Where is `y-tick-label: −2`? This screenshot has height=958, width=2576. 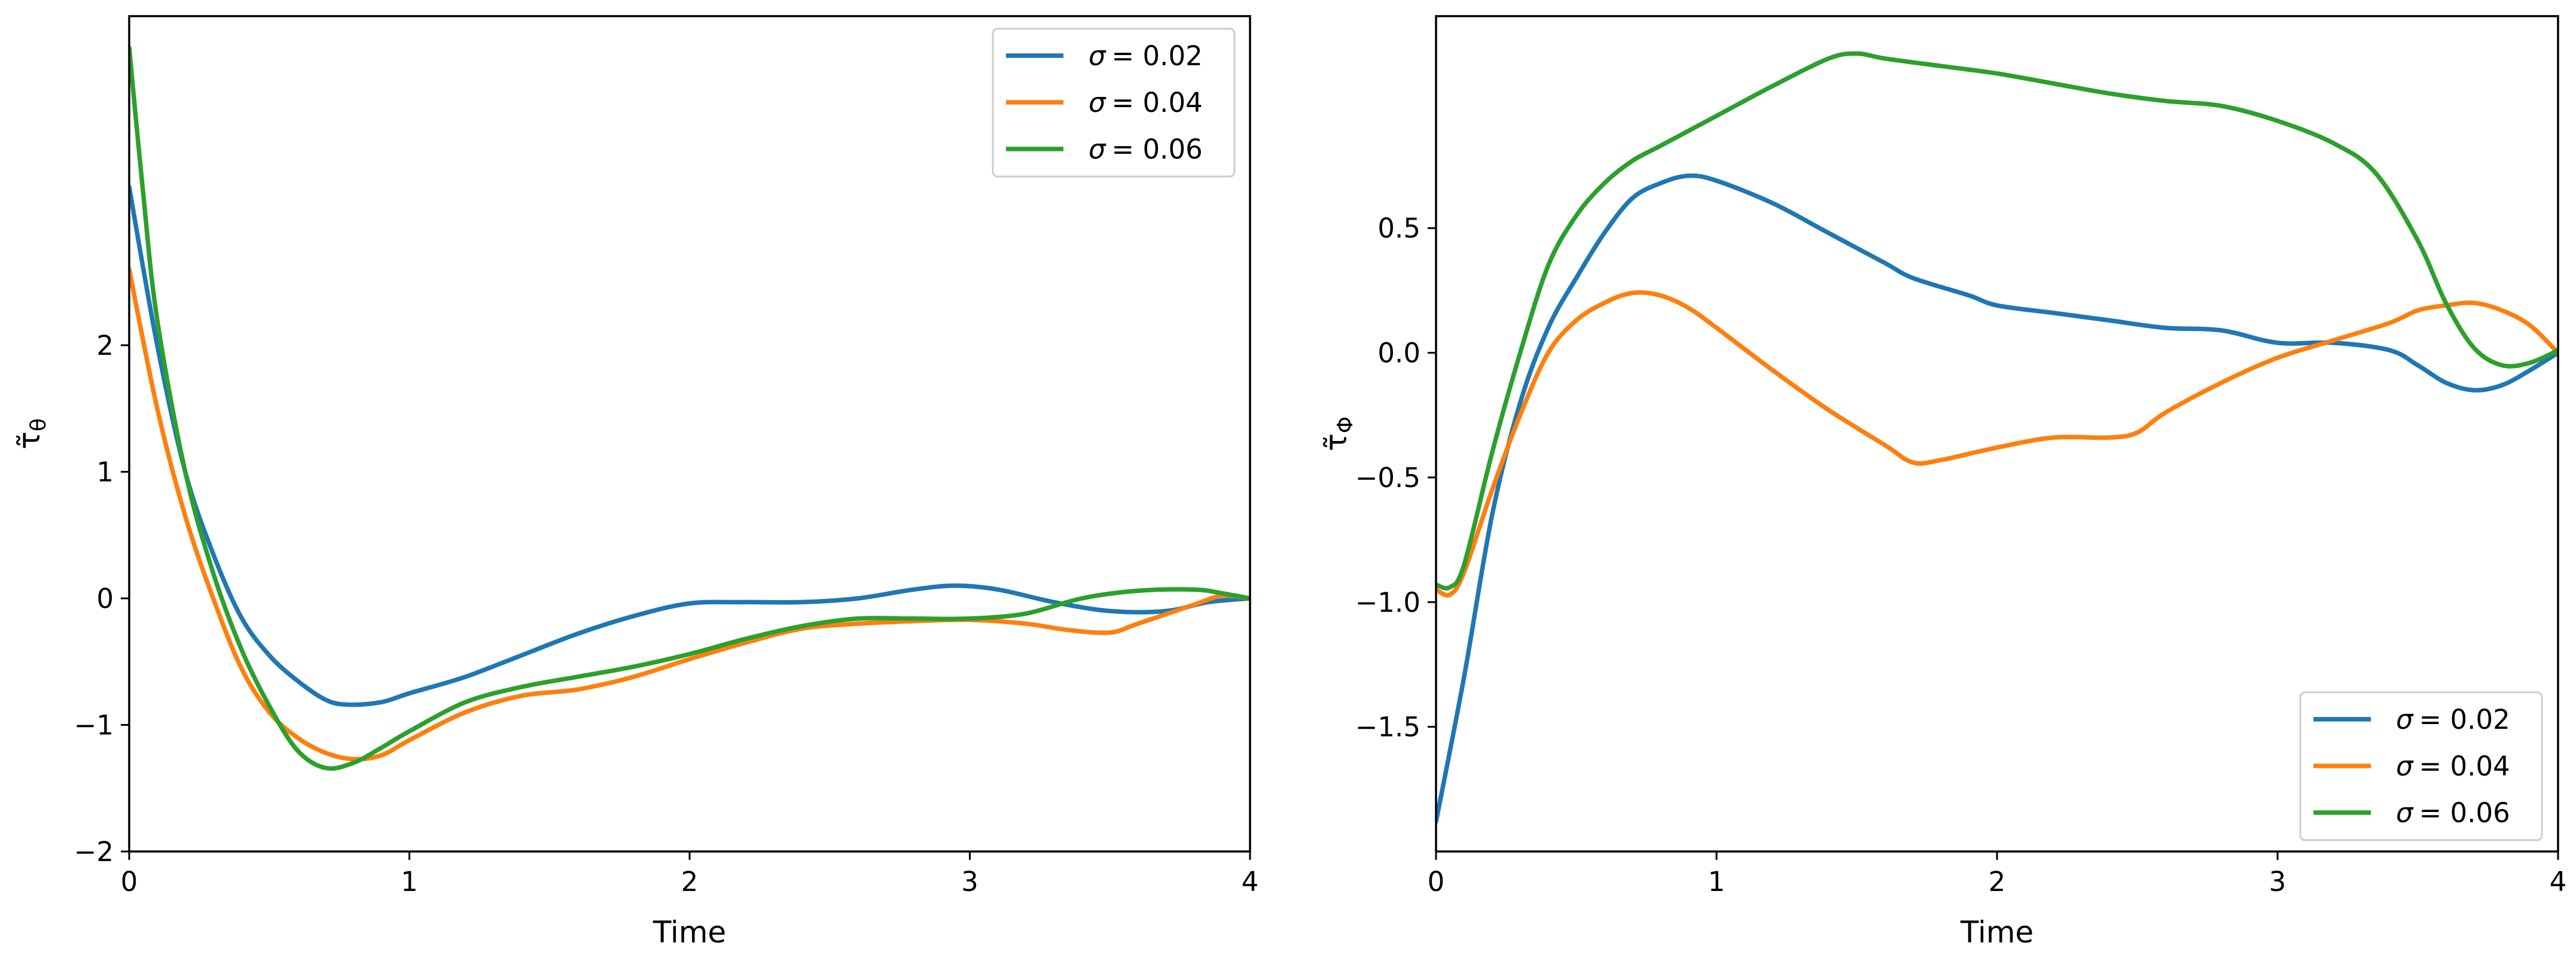 y-tick-label: −2 is located at coordinates (94, 852).